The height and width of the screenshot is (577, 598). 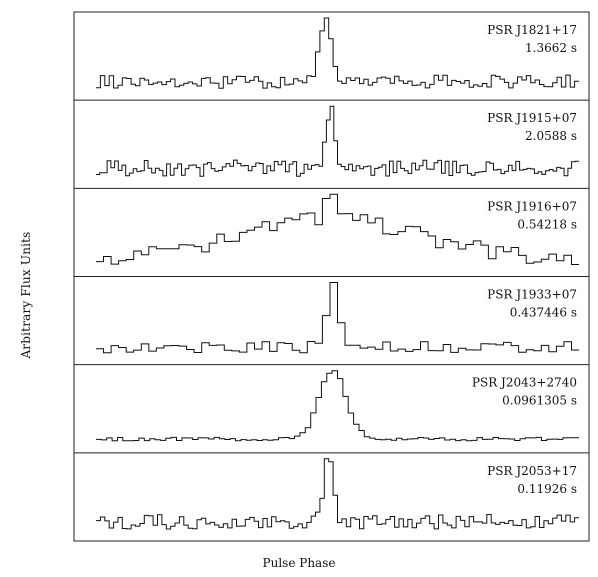 What do you see at coordinates (539, 401) in the screenshot?
I see `pulsar-period: 0.0961305 s` at bounding box center [539, 401].